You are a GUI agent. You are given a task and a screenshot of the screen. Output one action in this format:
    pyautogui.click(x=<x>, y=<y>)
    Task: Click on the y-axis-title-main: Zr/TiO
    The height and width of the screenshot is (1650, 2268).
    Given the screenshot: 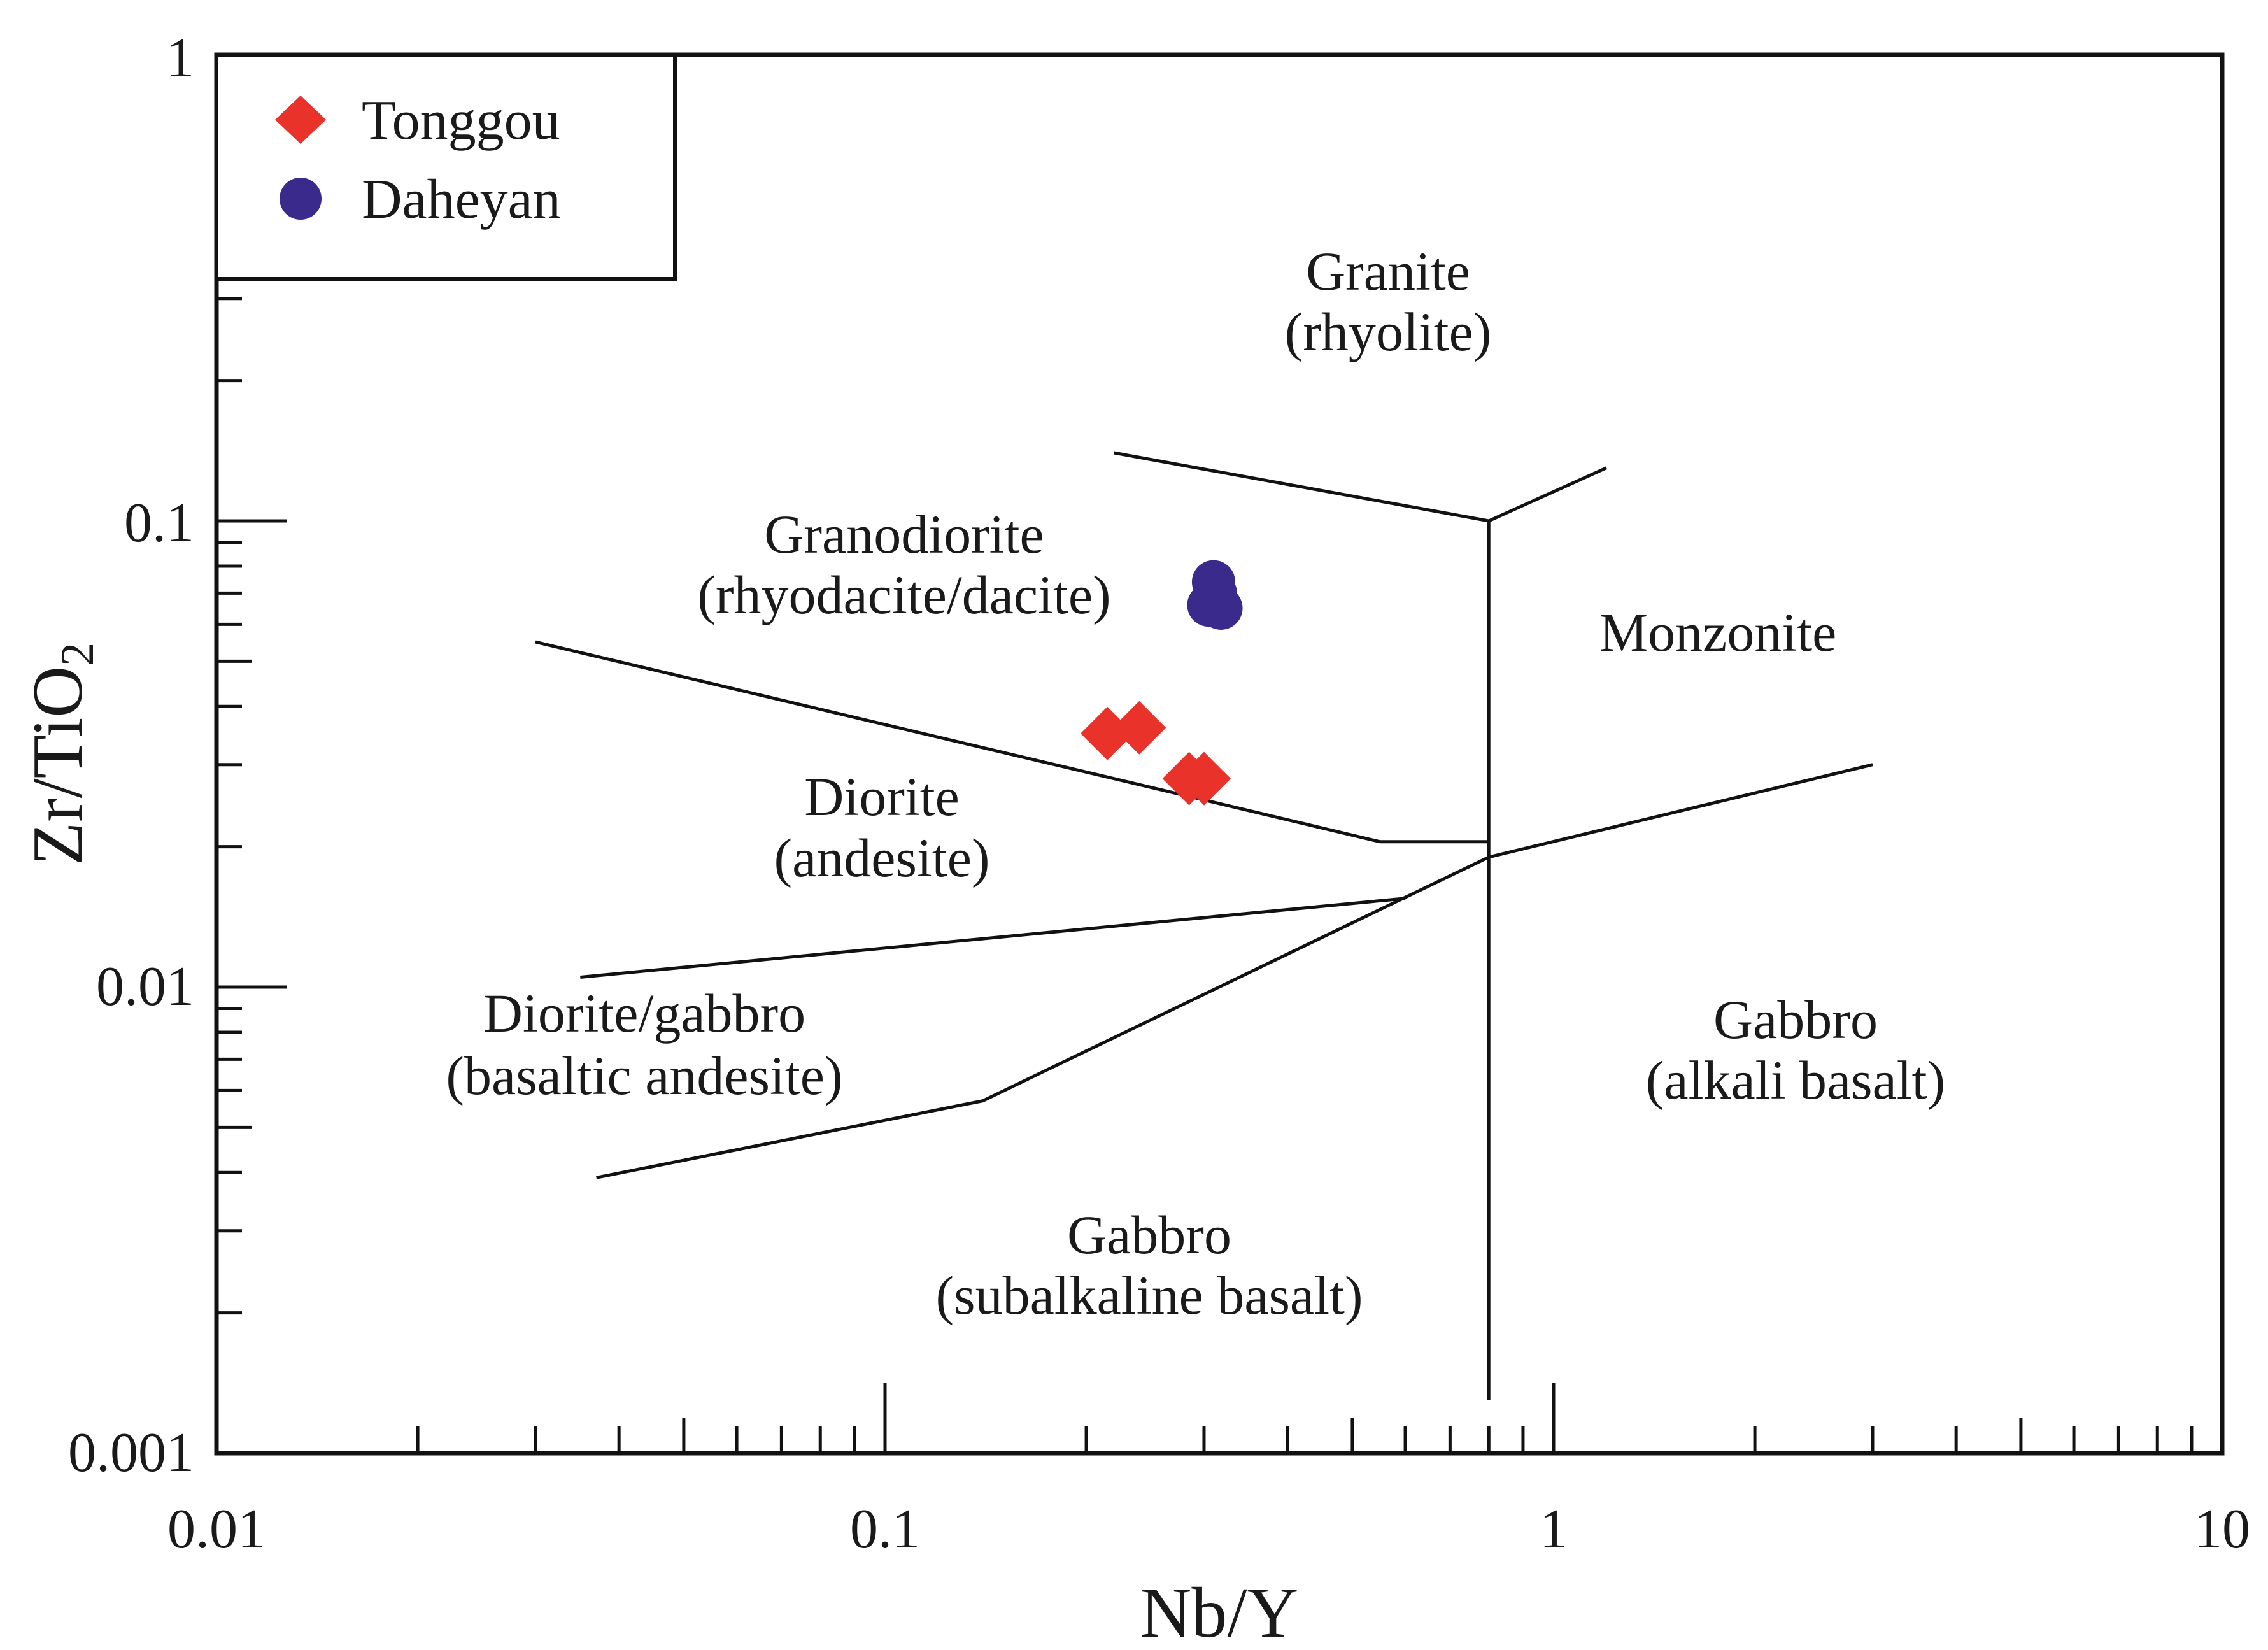 What is the action you would take?
    pyautogui.click(x=57, y=765)
    